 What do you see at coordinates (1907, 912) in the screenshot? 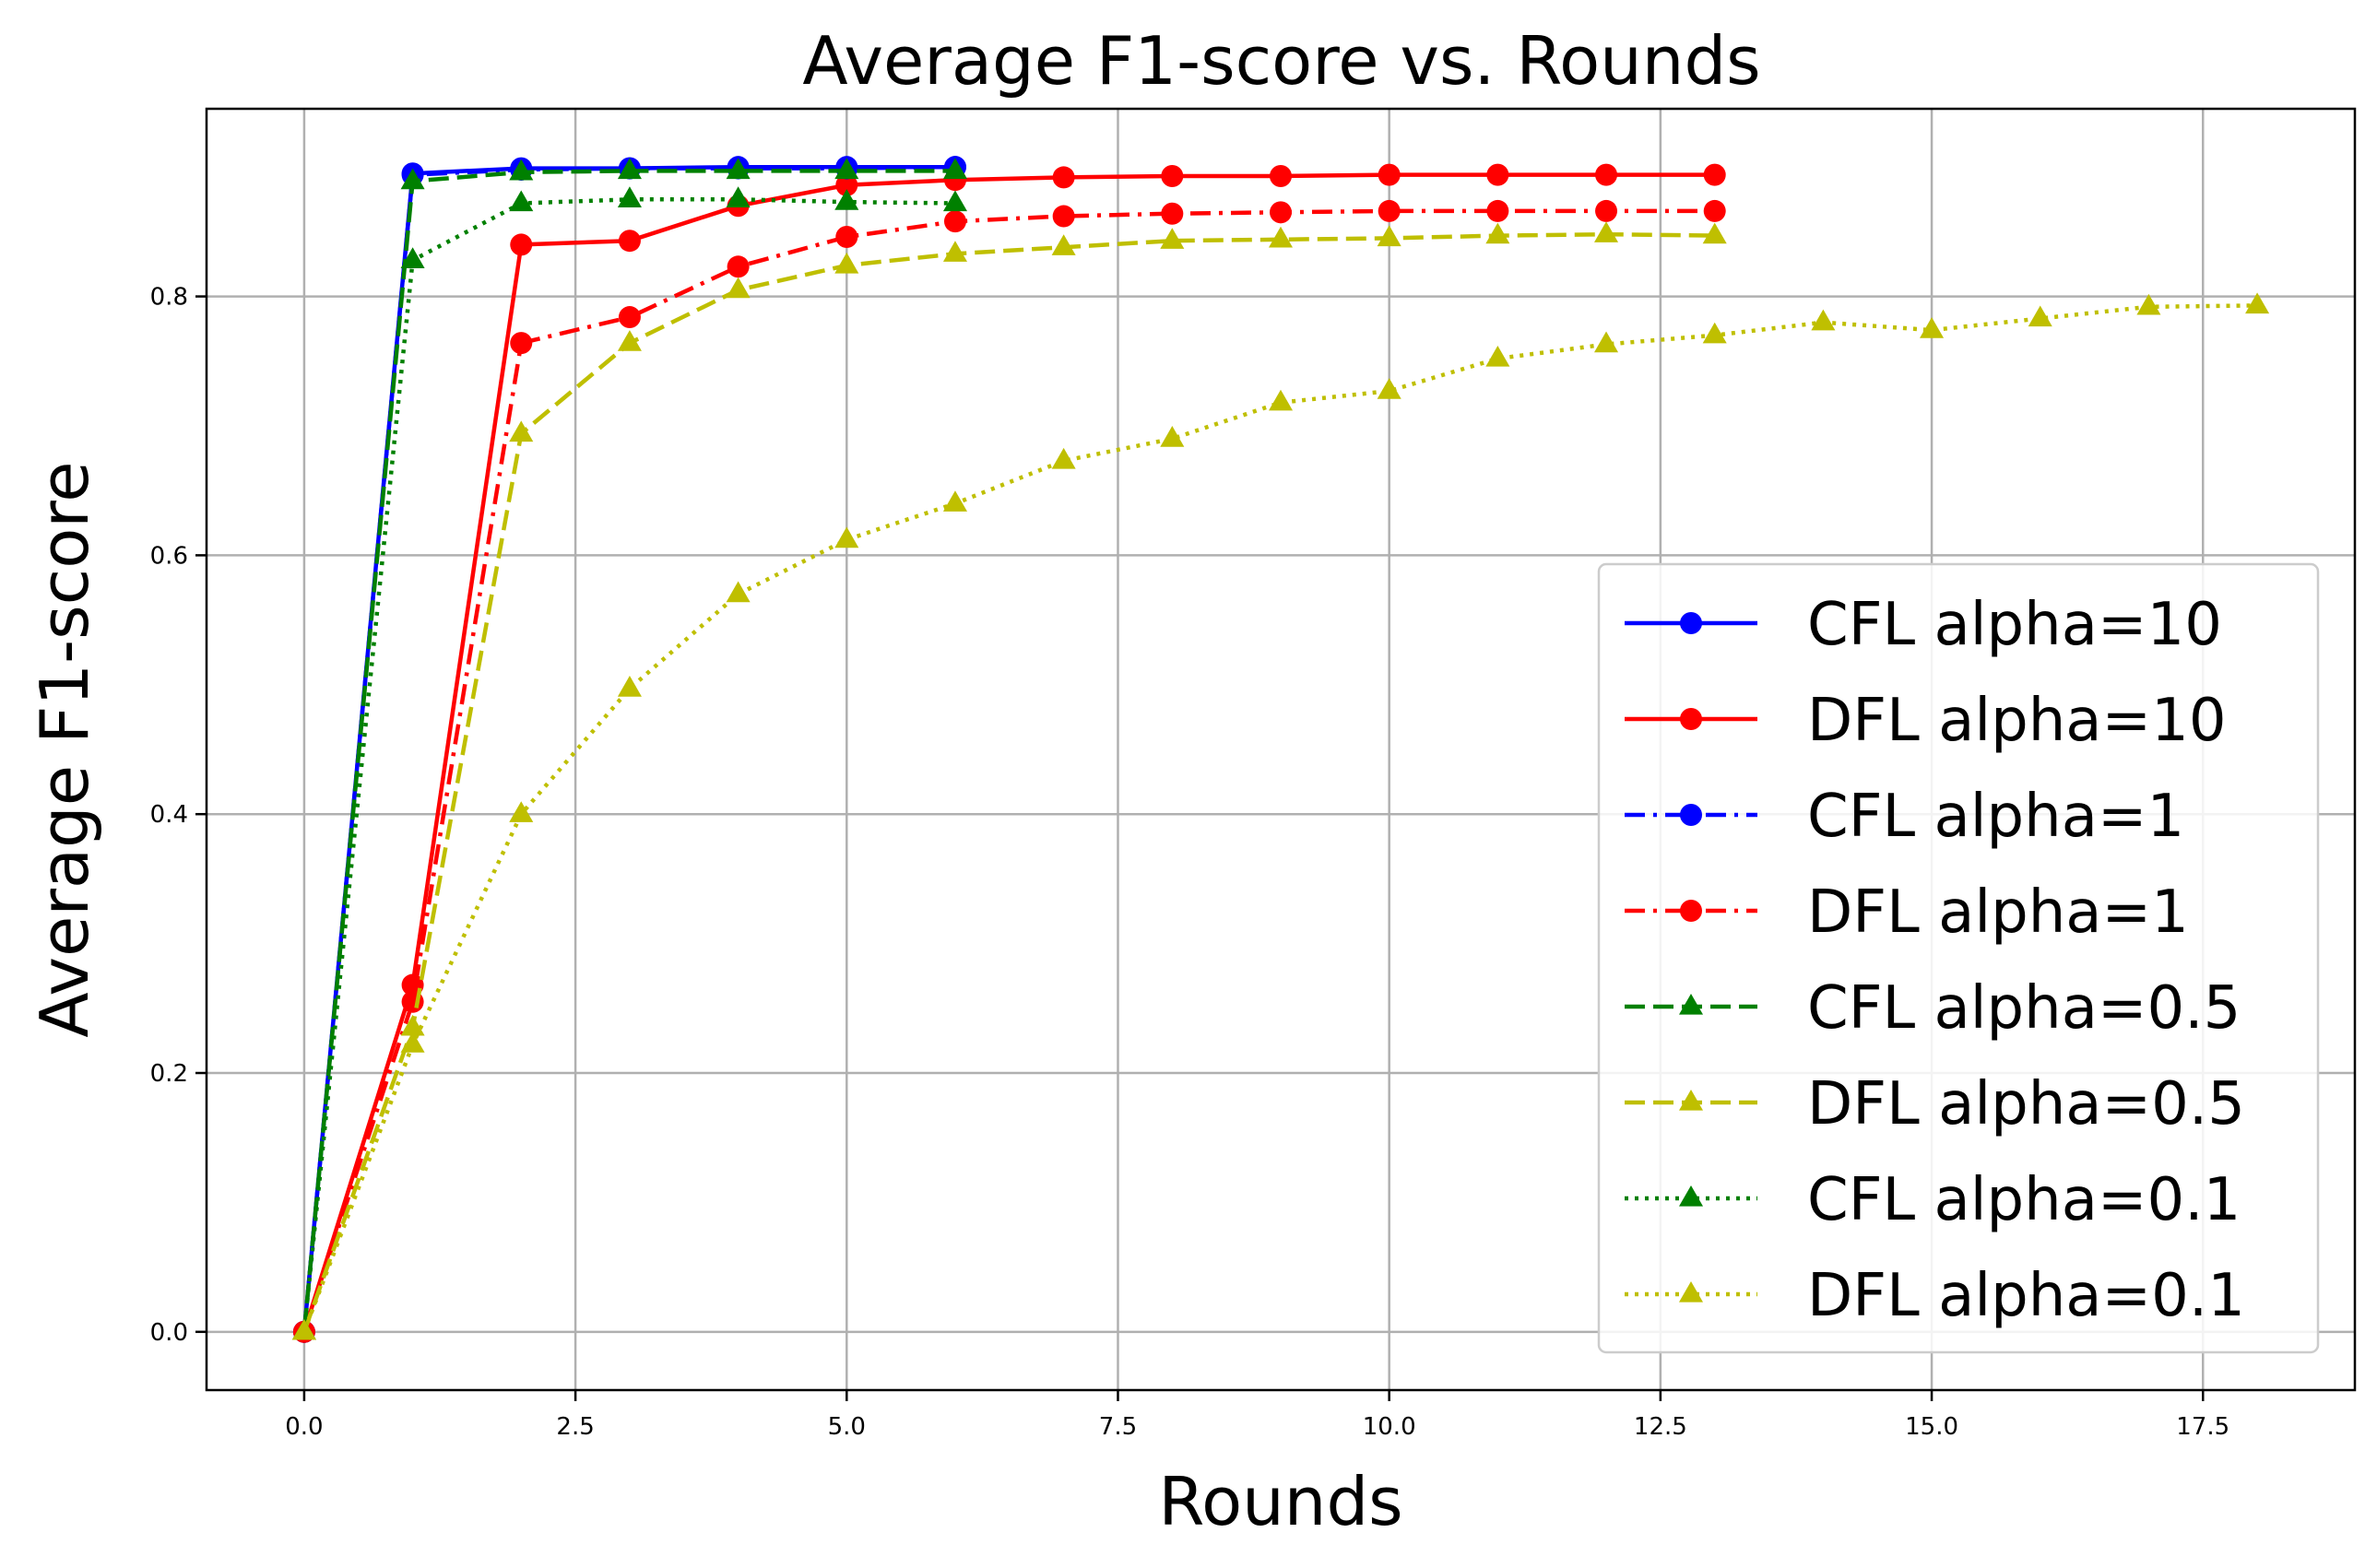
I see `legend-entry: DFL alpha=1` at bounding box center [1907, 912].